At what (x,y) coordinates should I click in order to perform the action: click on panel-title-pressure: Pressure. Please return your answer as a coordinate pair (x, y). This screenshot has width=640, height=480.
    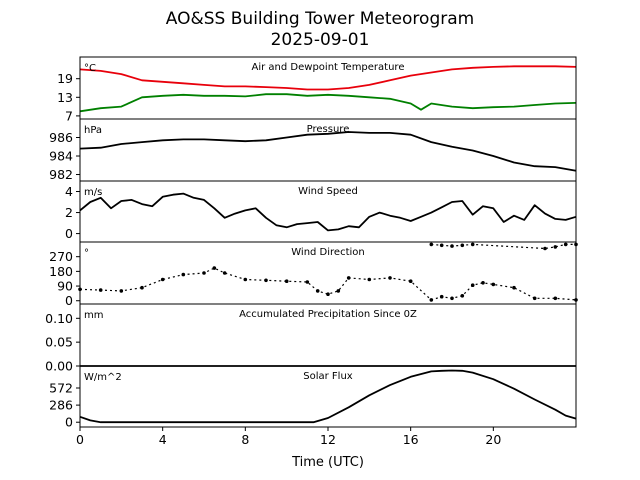
    Looking at the image, I should click on (328, 129).